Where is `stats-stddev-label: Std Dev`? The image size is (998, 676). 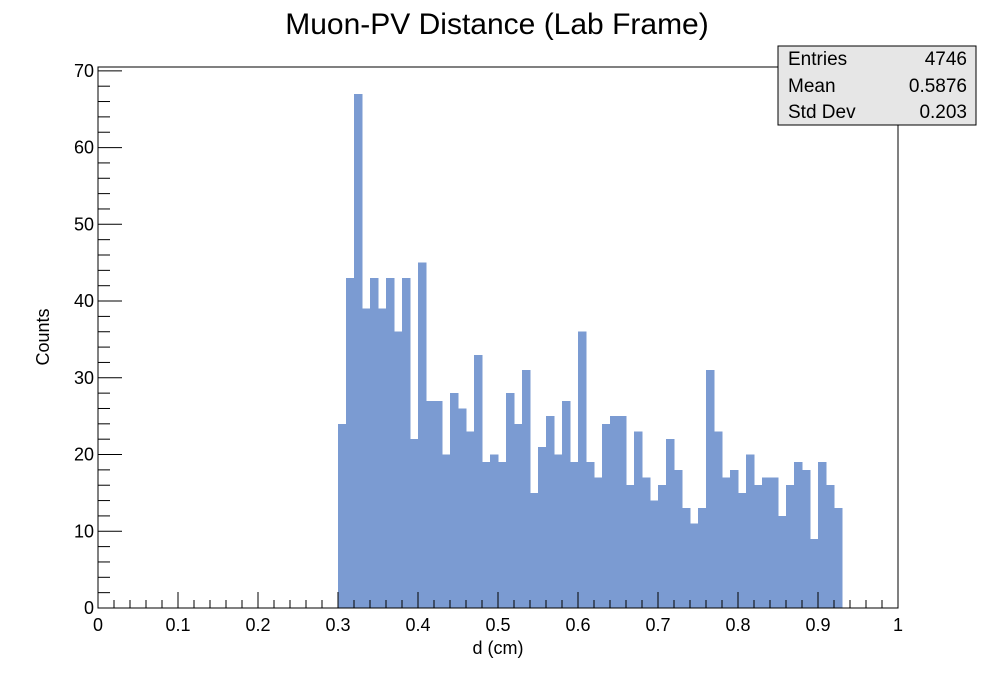
stats-stddev-label: Std Dev is located at coordinates (822, 112).